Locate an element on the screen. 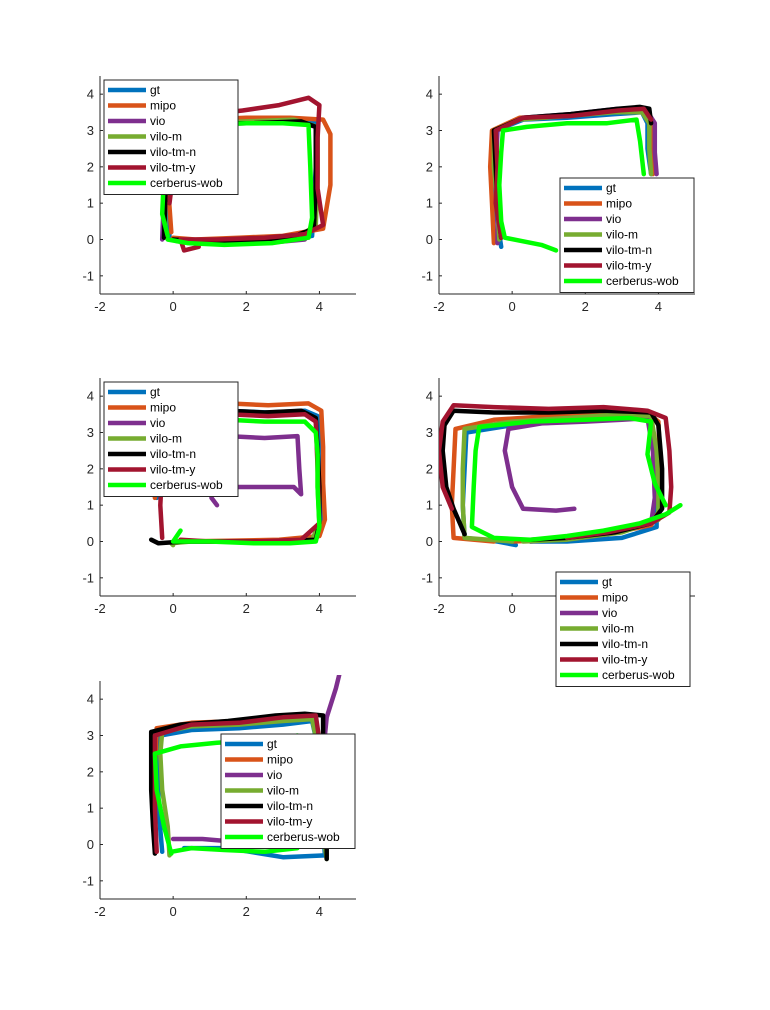  series-line-vilo-tm-y is located at coordinates (573, 173).